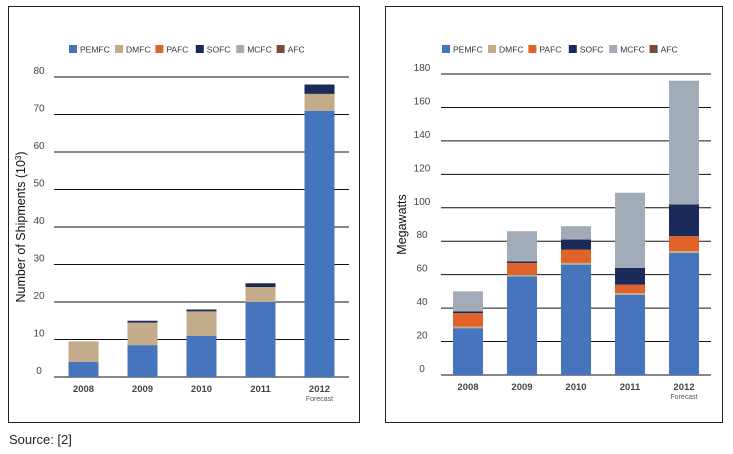 The height and width of the screenshot is (454, 733). What do you see at coordinates (468, 312) in the screenshot?
I see `bar-sofc-2008` at bounding box center [468, 312].